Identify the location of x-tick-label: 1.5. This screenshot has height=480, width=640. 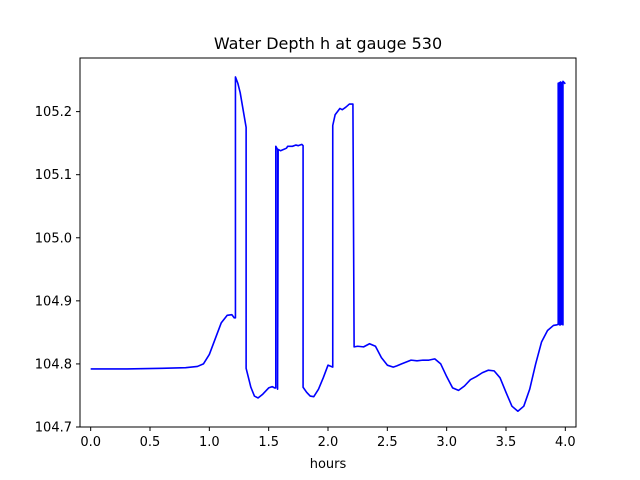
(268, 442).